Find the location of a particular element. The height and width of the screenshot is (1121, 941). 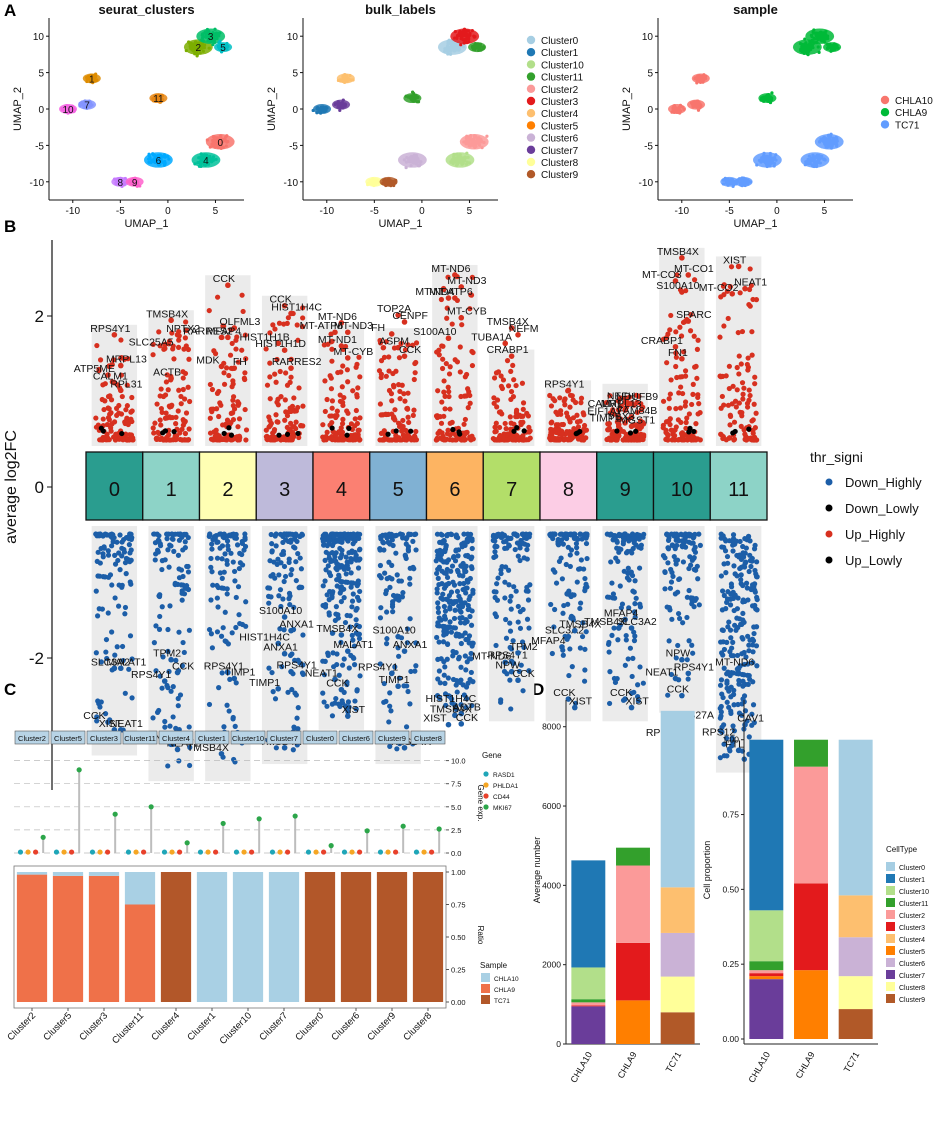

panel-label-b: B is located at coordinates (10, 226).